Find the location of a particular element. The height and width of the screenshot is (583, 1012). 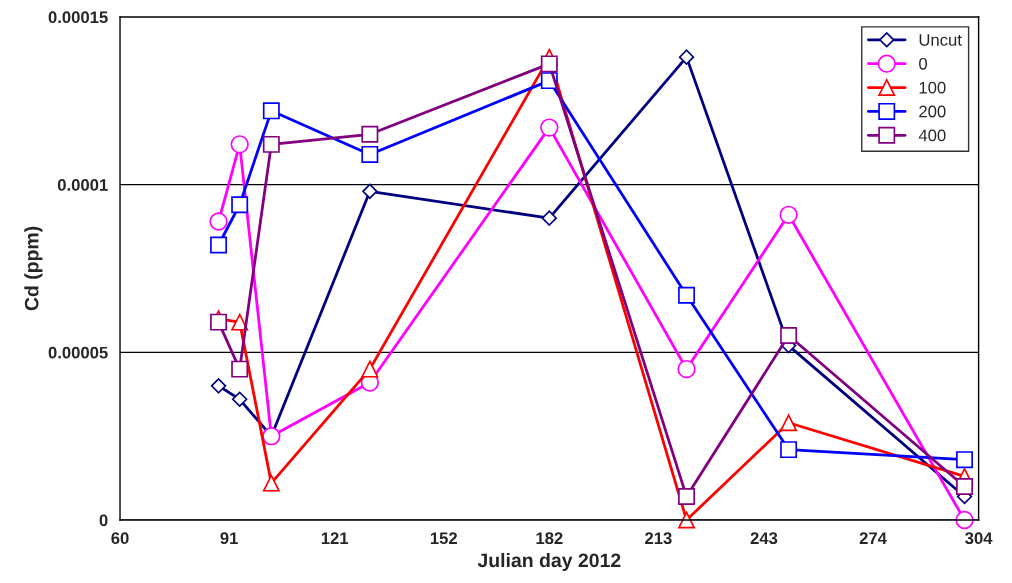

y-tick-label: 0 is located at coordinates (103, 520).